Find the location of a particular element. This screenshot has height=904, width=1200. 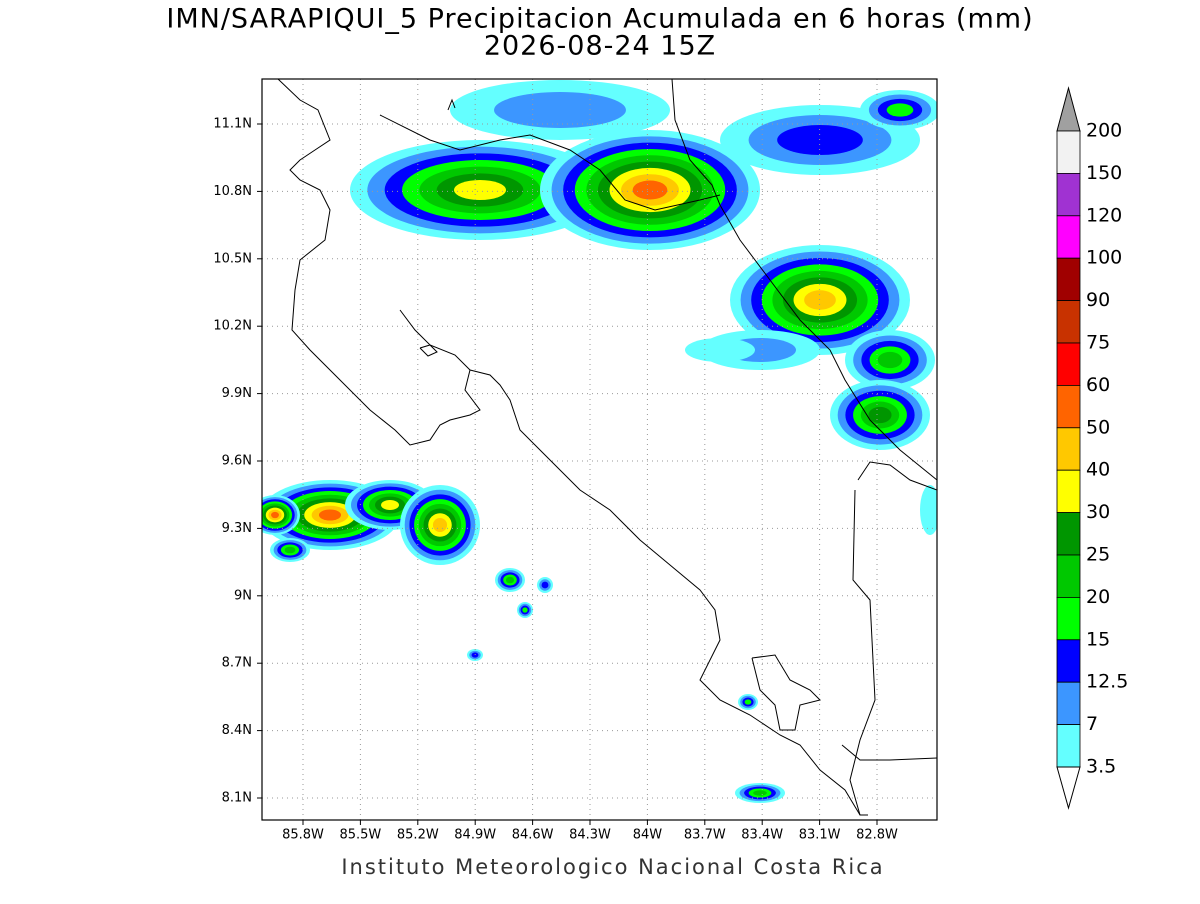

caribbean-coast is located at coordinates (804, 280).